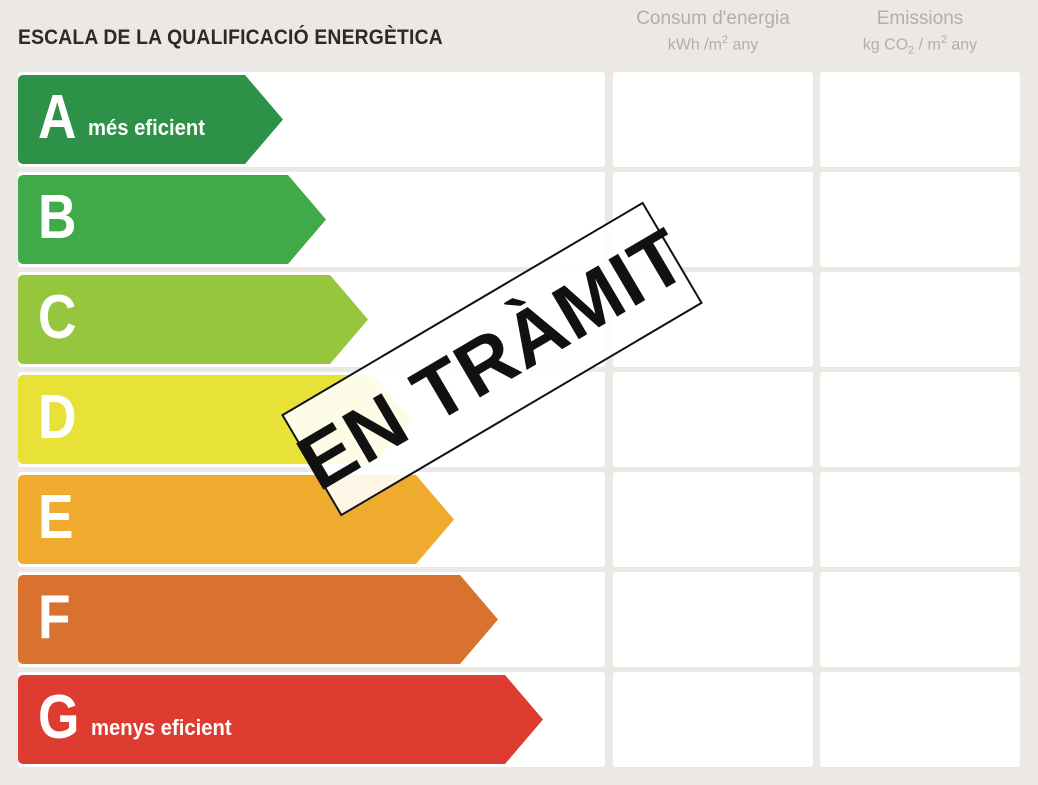  What do you see at coordinates (55, 517) in the screenshot?
I see `energy-band-letter: E` at bounding box center [55, 517].